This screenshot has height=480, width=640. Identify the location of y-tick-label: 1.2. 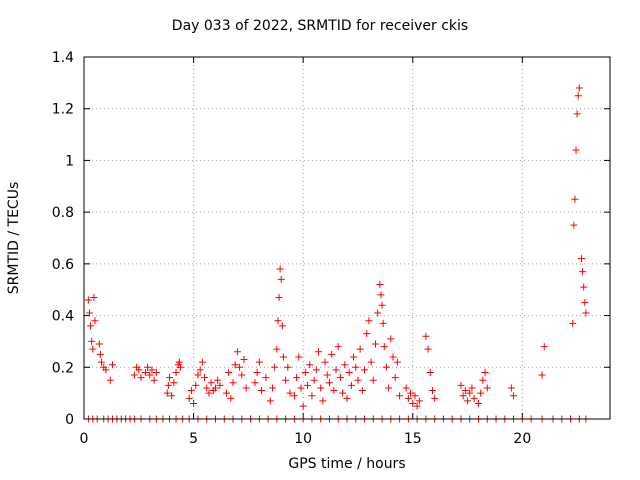
(63, 110).